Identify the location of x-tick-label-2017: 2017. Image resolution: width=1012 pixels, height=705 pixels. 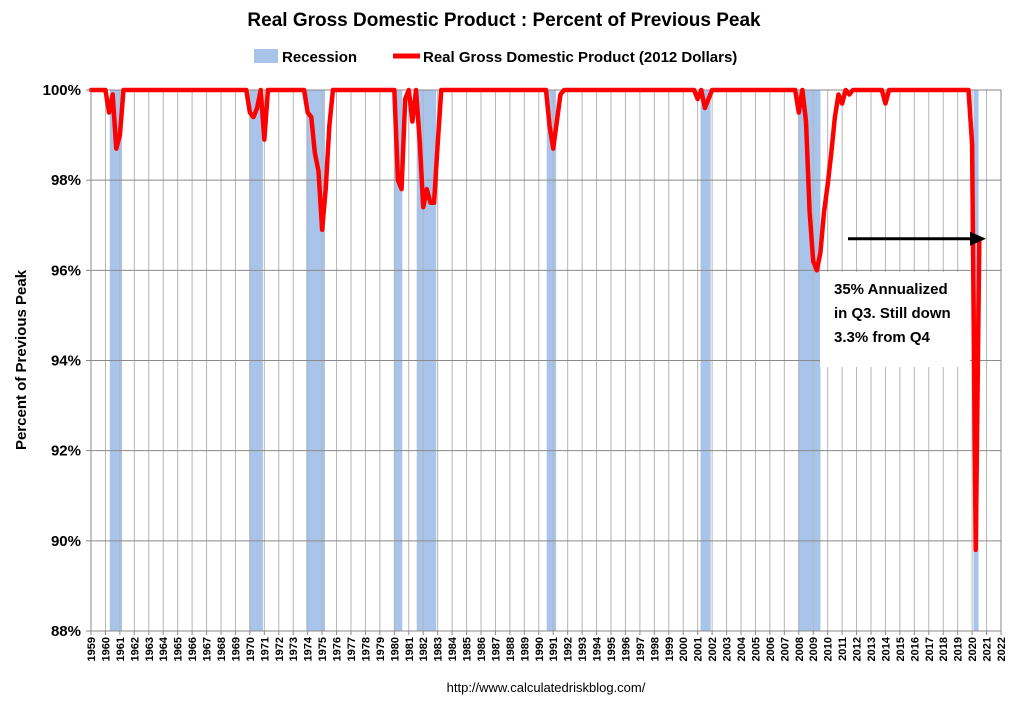
(930, 649).